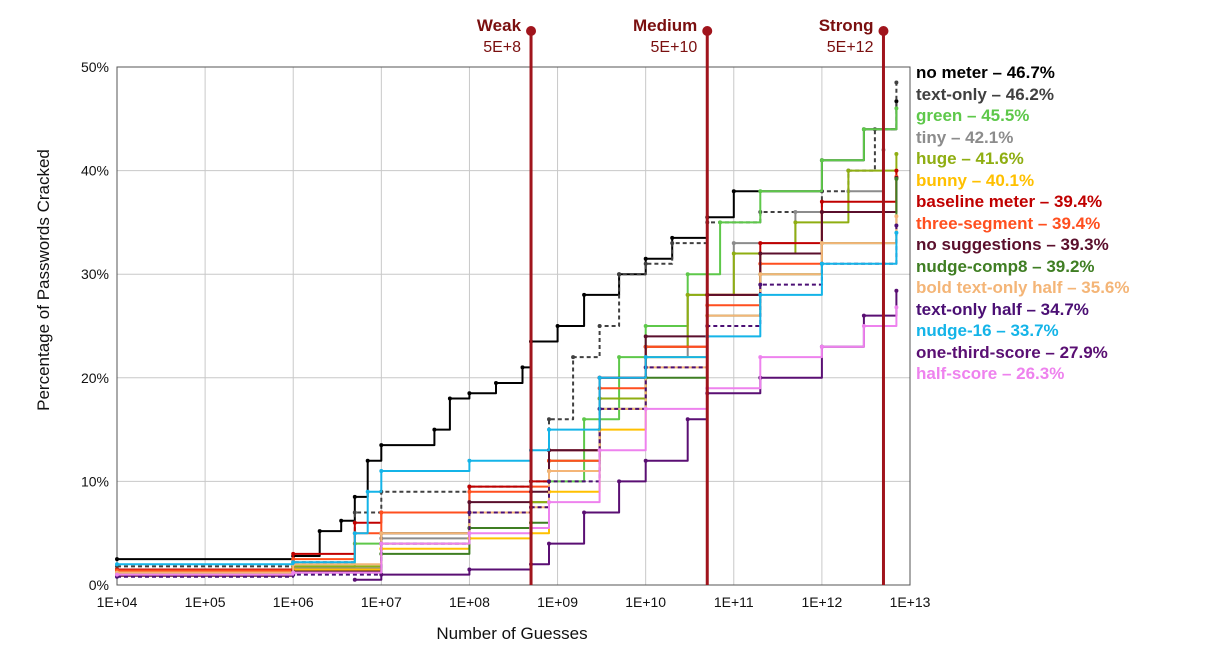  What do you see at coordinates (1012, 352) in the screenshot?
I see `legend-item: one-third-score – 27.9%` at bounding box center [1012, 352].